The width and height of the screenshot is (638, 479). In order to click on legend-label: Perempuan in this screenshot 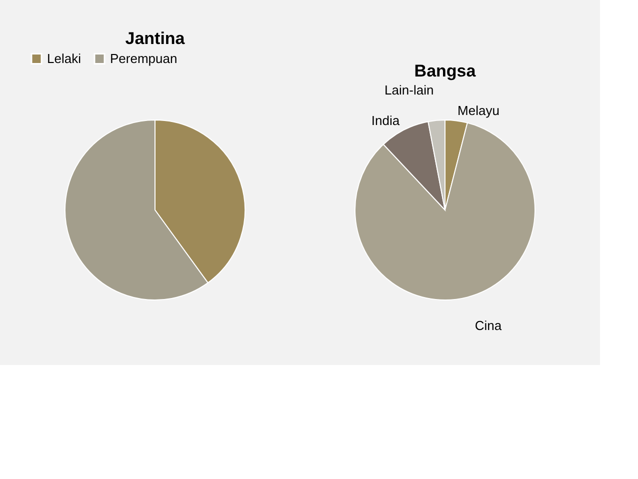, I will do `click(144, 58)`.